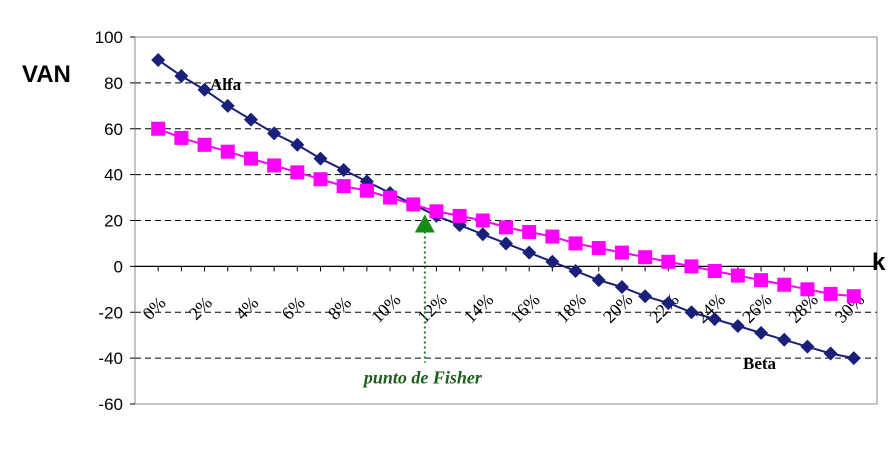  What do you see at coordinates (879, 262) in the screenshot?
I see `x-axis-title: k` at bounding box center [879, 262].